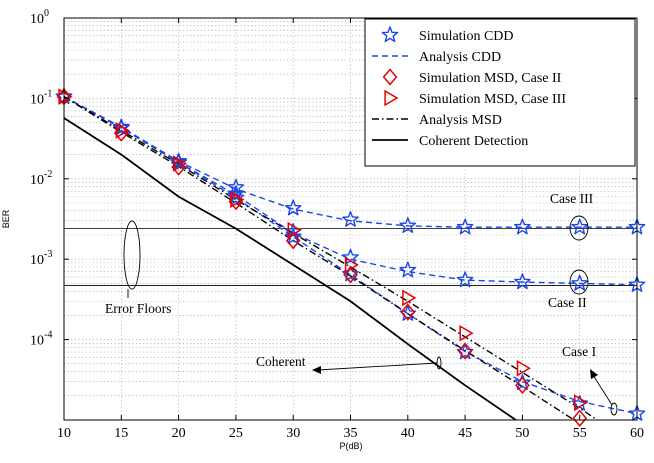 The image size is (654, 463). I want to click on x-tick-label: 15, so click(121, 433).